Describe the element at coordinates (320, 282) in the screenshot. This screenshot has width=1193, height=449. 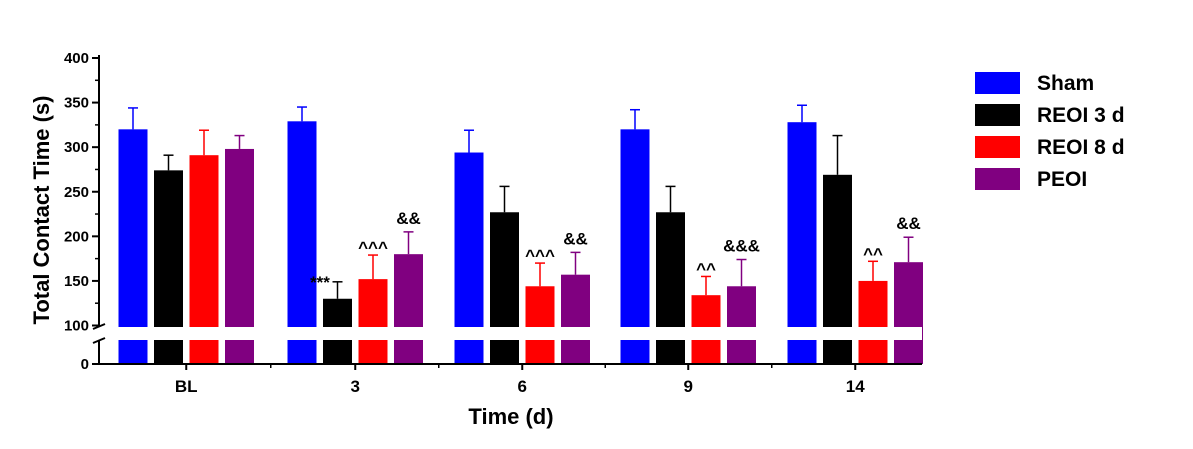
I see `significance-label: ***` at that location.